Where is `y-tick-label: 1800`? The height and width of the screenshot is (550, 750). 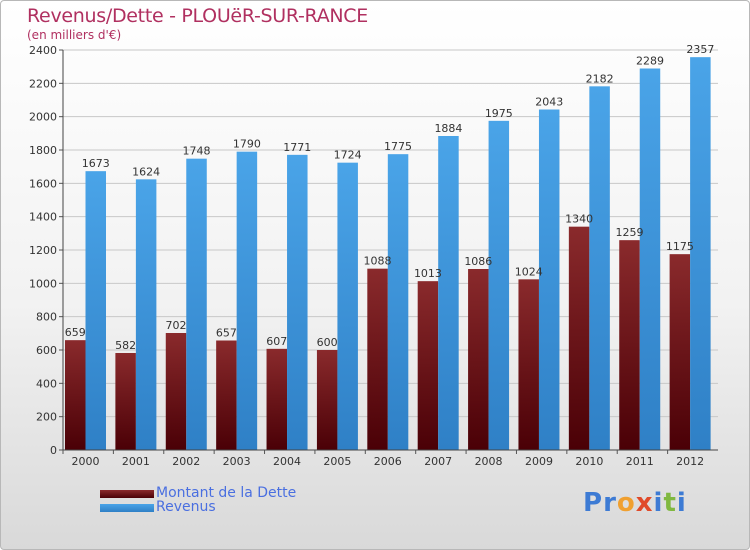
y-tick-label: 1800 is located at coordinates (43, 150).